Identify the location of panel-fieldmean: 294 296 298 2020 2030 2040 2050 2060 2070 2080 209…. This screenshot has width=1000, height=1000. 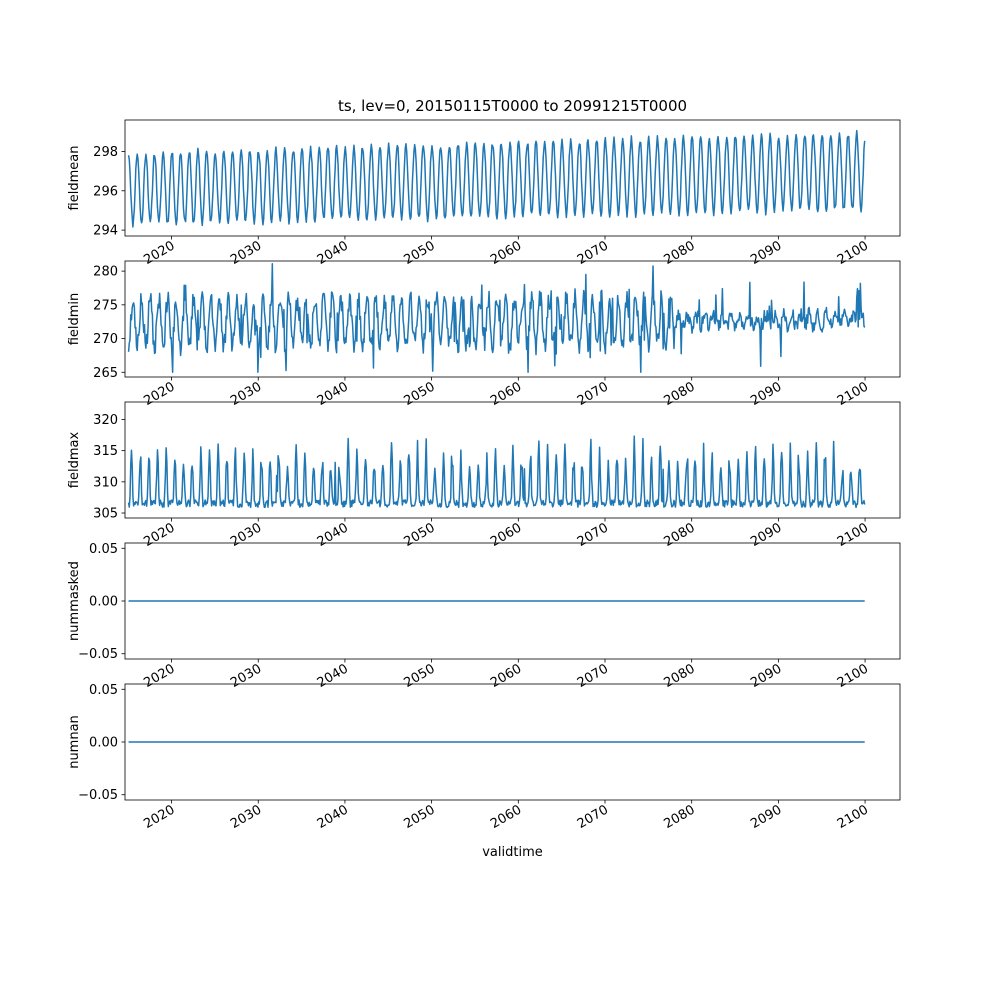
(484, 193).